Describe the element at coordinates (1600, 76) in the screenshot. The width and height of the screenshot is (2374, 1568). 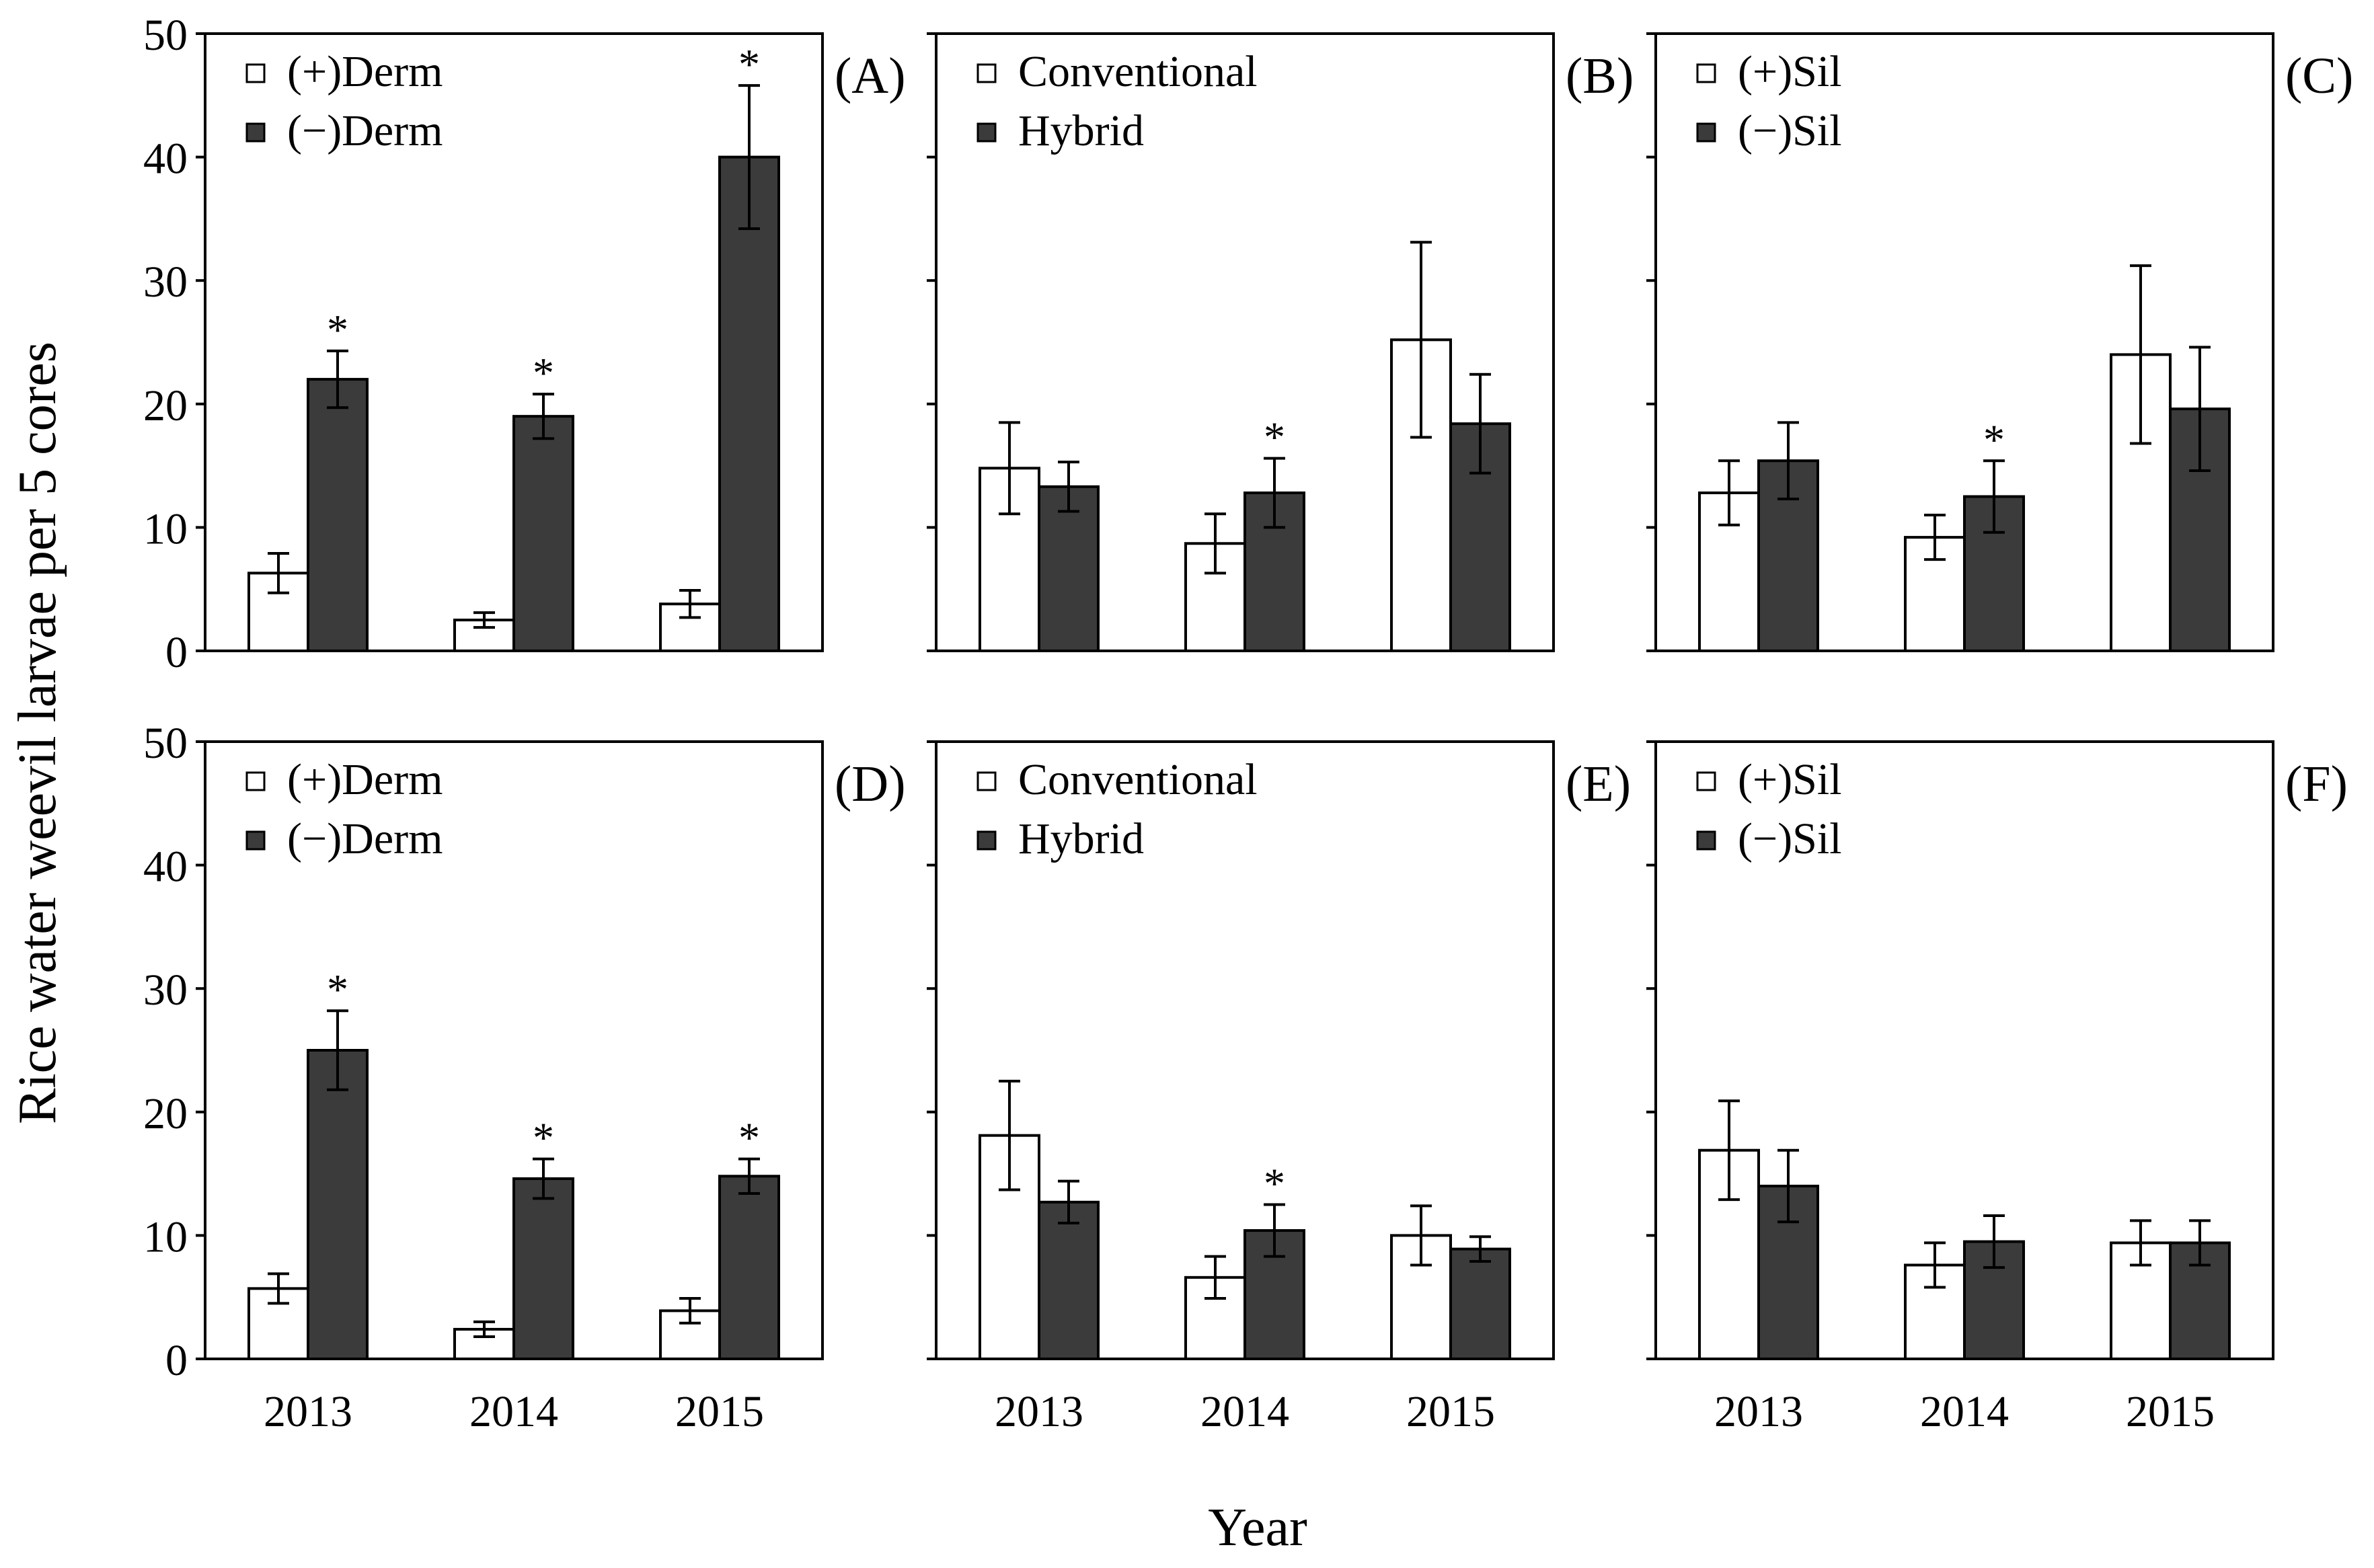
I see `panel-label: (B)` at that location.